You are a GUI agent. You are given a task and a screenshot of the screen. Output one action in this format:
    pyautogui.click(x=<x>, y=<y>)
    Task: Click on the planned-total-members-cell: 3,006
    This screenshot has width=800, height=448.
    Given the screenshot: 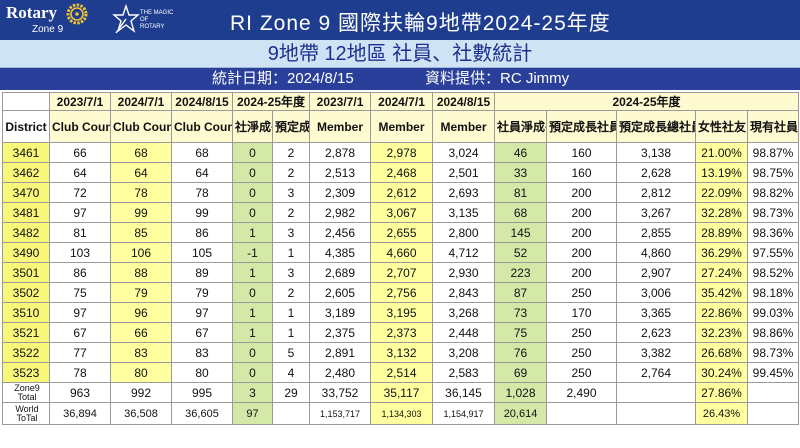 What is the action you would take?
    pyautogui.click(x=656, y=292)
    